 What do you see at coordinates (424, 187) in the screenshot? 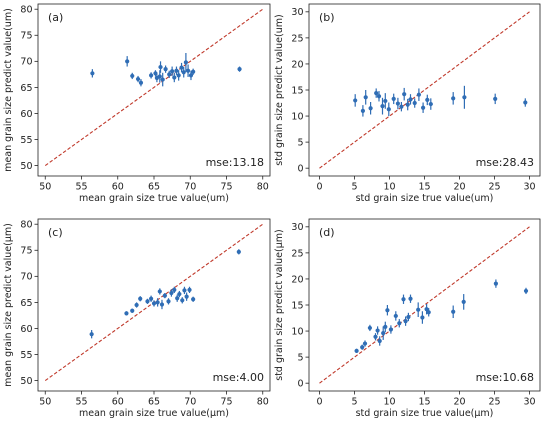
I see `x-tick-label: 15` at bounding box center [424, 187].